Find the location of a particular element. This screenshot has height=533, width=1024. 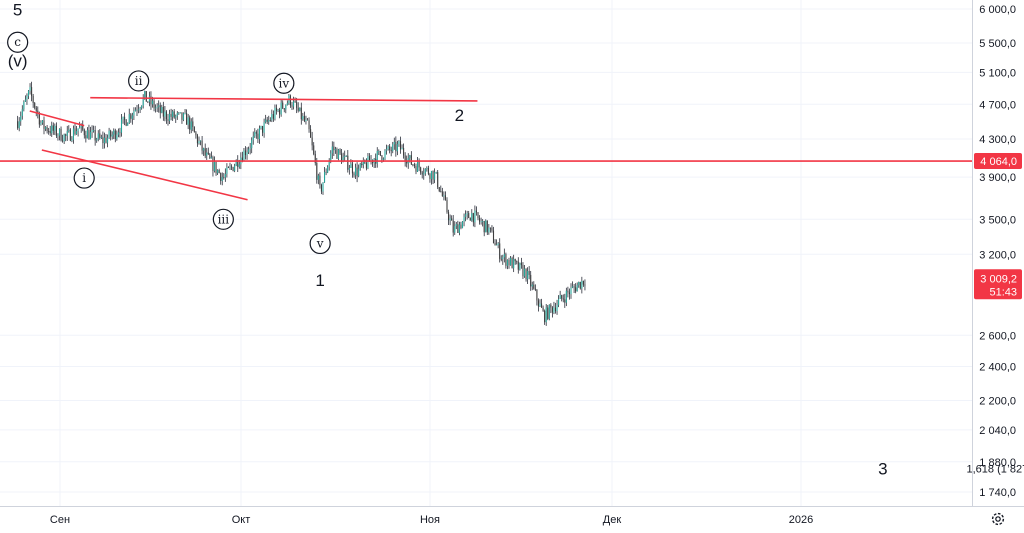

circled-wave-label: i is located at coordinates (84, 178).